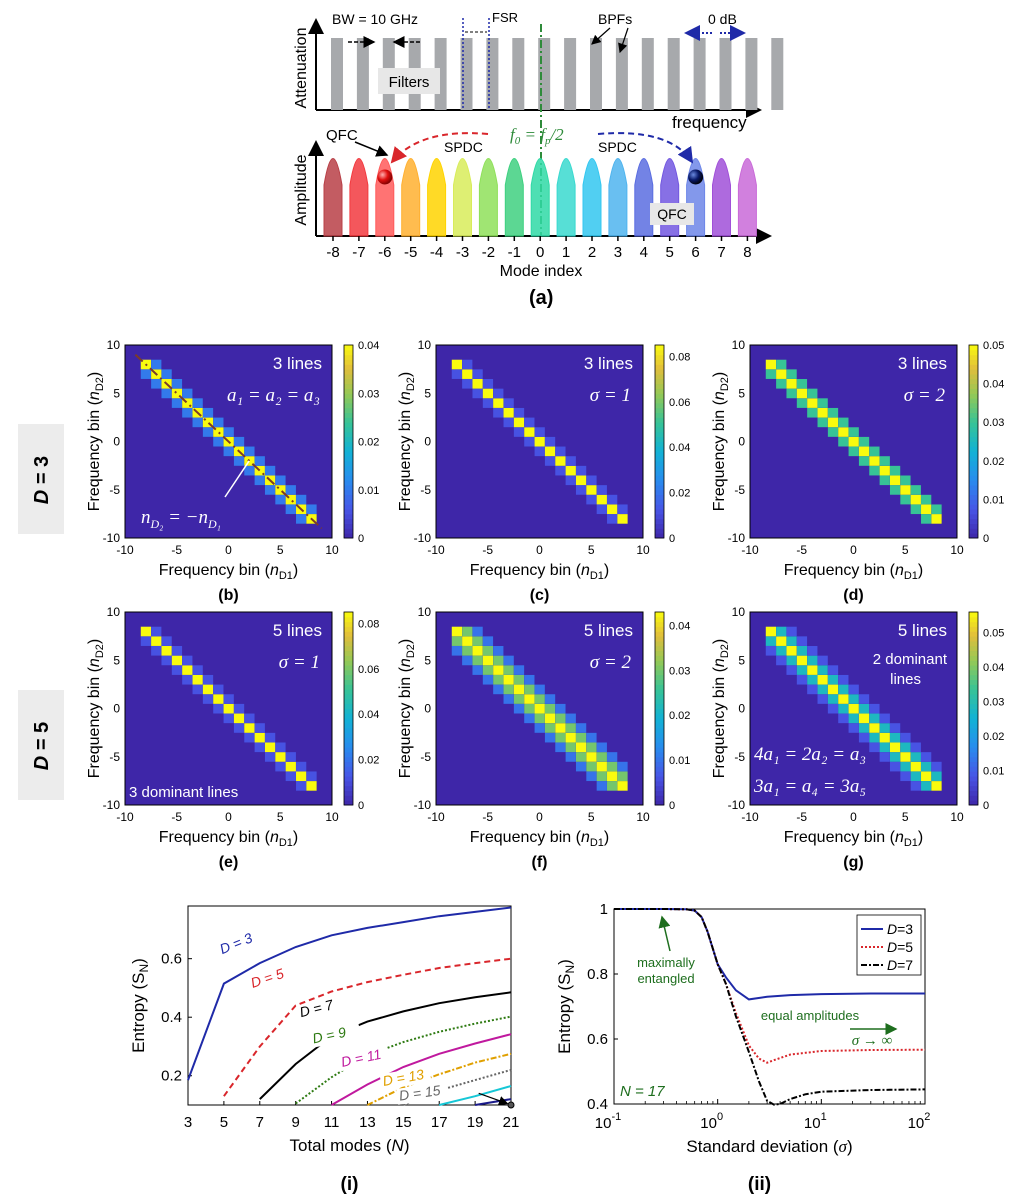 The width and height of the screenshot is (1017, 1195). Describe the element at coordinates (900, 947) in the screenshot. I see `legend-label: D=5` at that location.